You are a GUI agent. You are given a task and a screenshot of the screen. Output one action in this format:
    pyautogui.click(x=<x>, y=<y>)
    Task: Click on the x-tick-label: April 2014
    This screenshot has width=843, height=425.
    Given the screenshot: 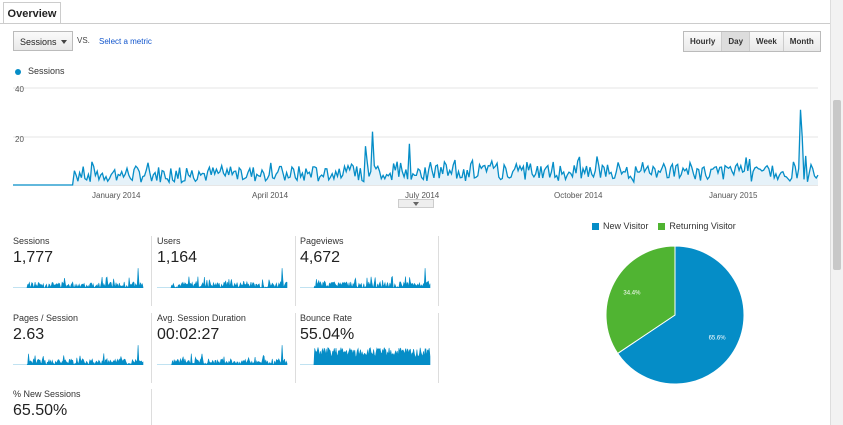 What is the action you would take?
    pyautogui.click(x=270, y=195)
    